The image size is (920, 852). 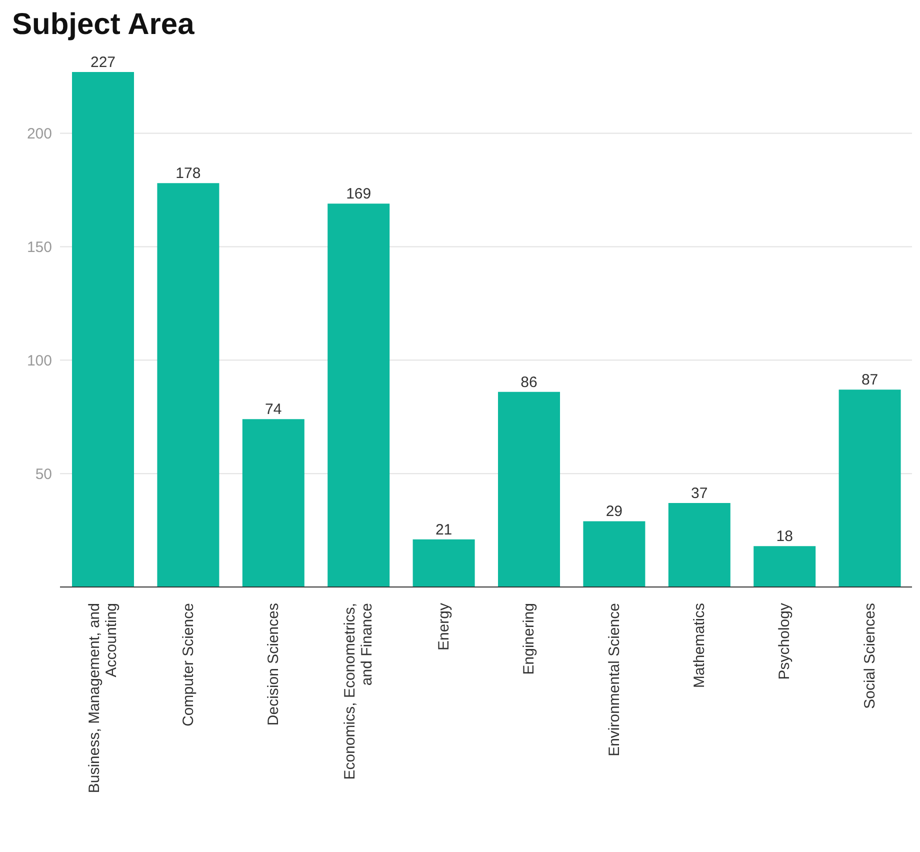 What do you see at coordinates (699, 493) in the screenshot?
I see `data-label: 37` at bounding box center [699, 493].